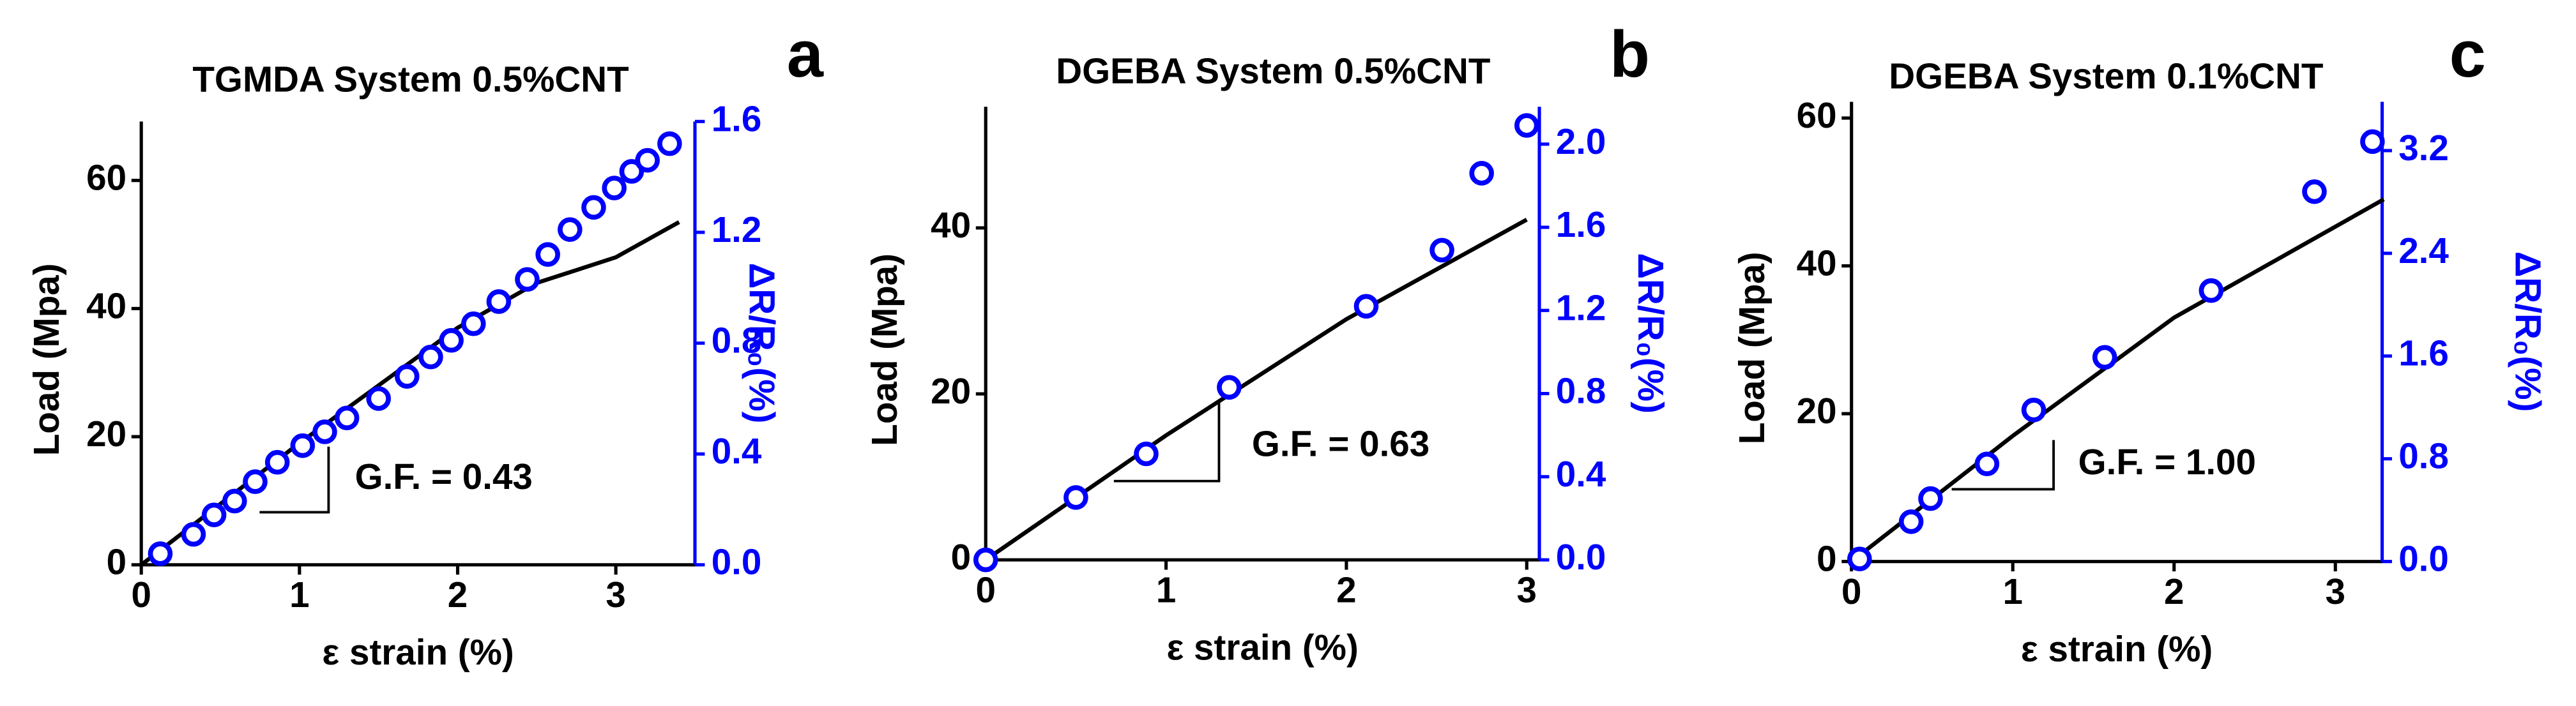 Image resolution: width=2576 pixels, height=706 pixels. I want to click on panel-label: a, so click(806, 54).